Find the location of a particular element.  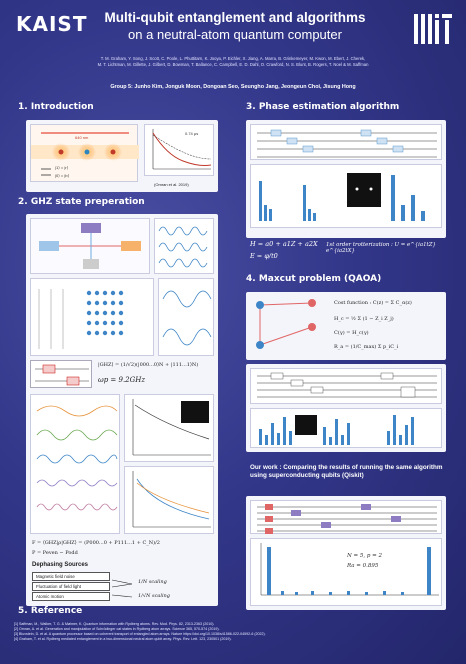

rydberg-excitation-diagram: 640 nm |1⟩ = |r⟩ |0⟩ = |b⟩ is located at coordinates (84, 153).